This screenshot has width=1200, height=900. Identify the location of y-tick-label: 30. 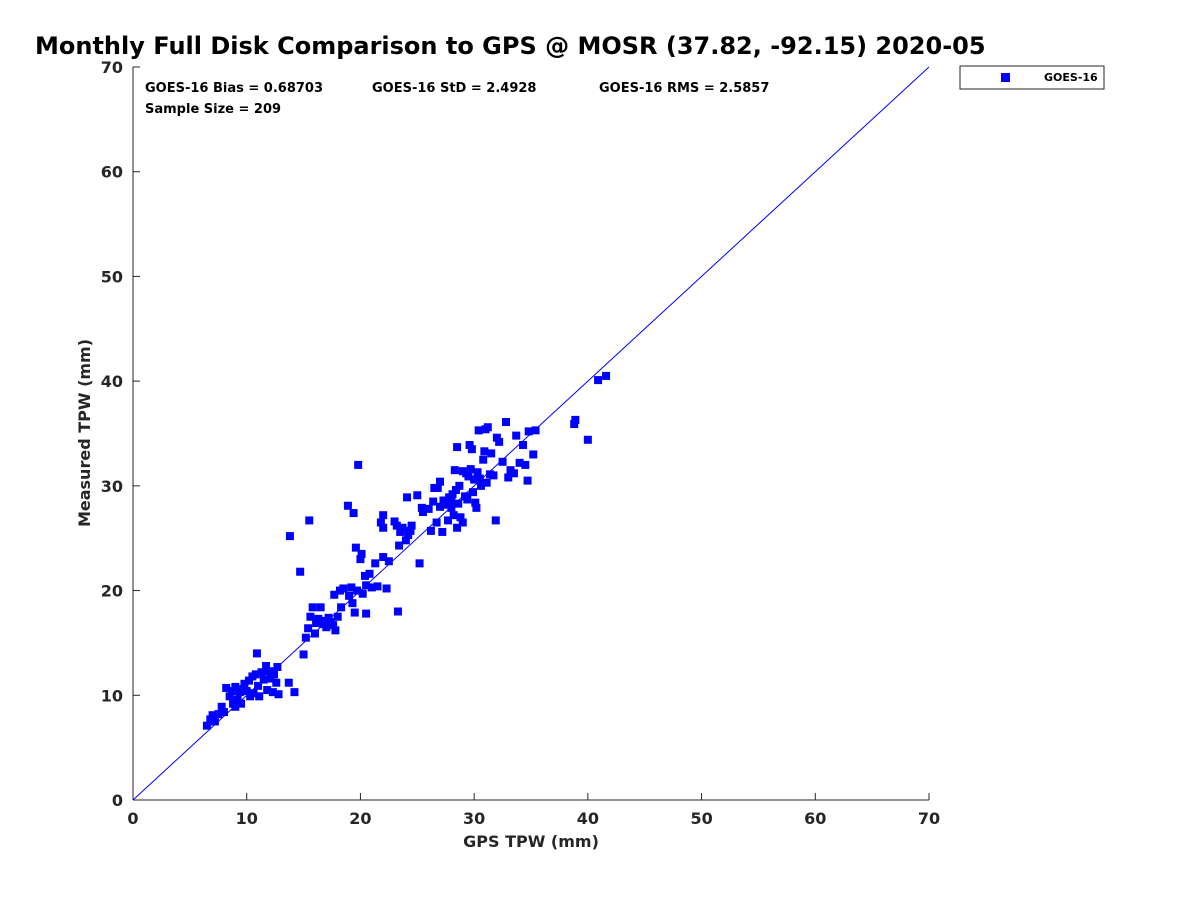
(112, 486).